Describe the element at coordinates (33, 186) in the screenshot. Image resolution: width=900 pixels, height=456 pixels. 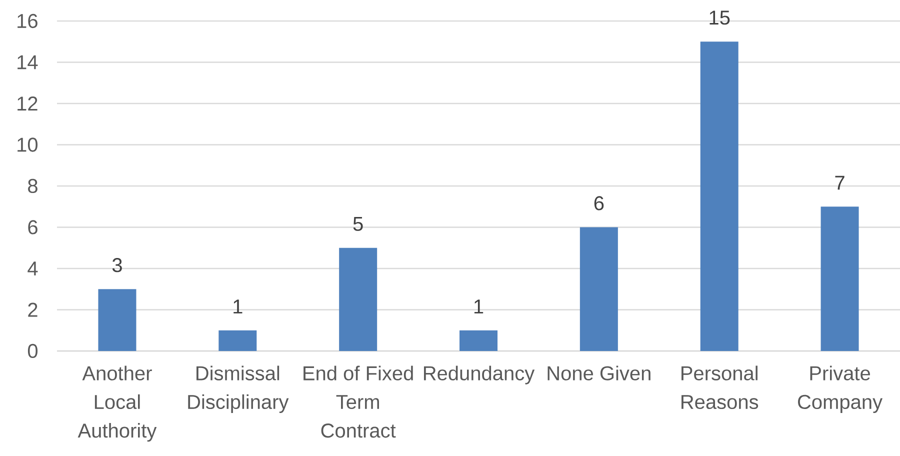
I see `y-tick-label: 8` at that location.